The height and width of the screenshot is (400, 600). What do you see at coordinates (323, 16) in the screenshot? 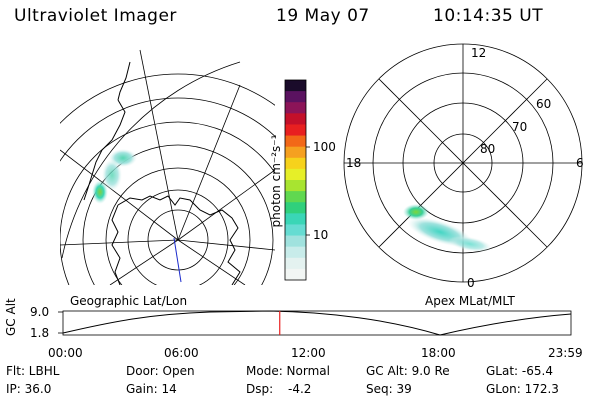
I see `date-label: 19 May 07` at bounding box center [323, 16].